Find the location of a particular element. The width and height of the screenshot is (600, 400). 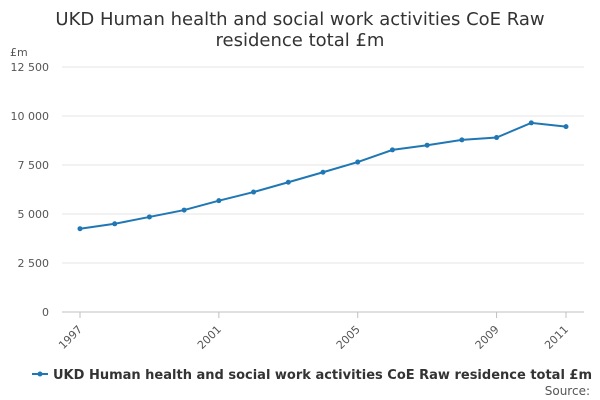

source-label: Source: is located at coordinates (567, 391).